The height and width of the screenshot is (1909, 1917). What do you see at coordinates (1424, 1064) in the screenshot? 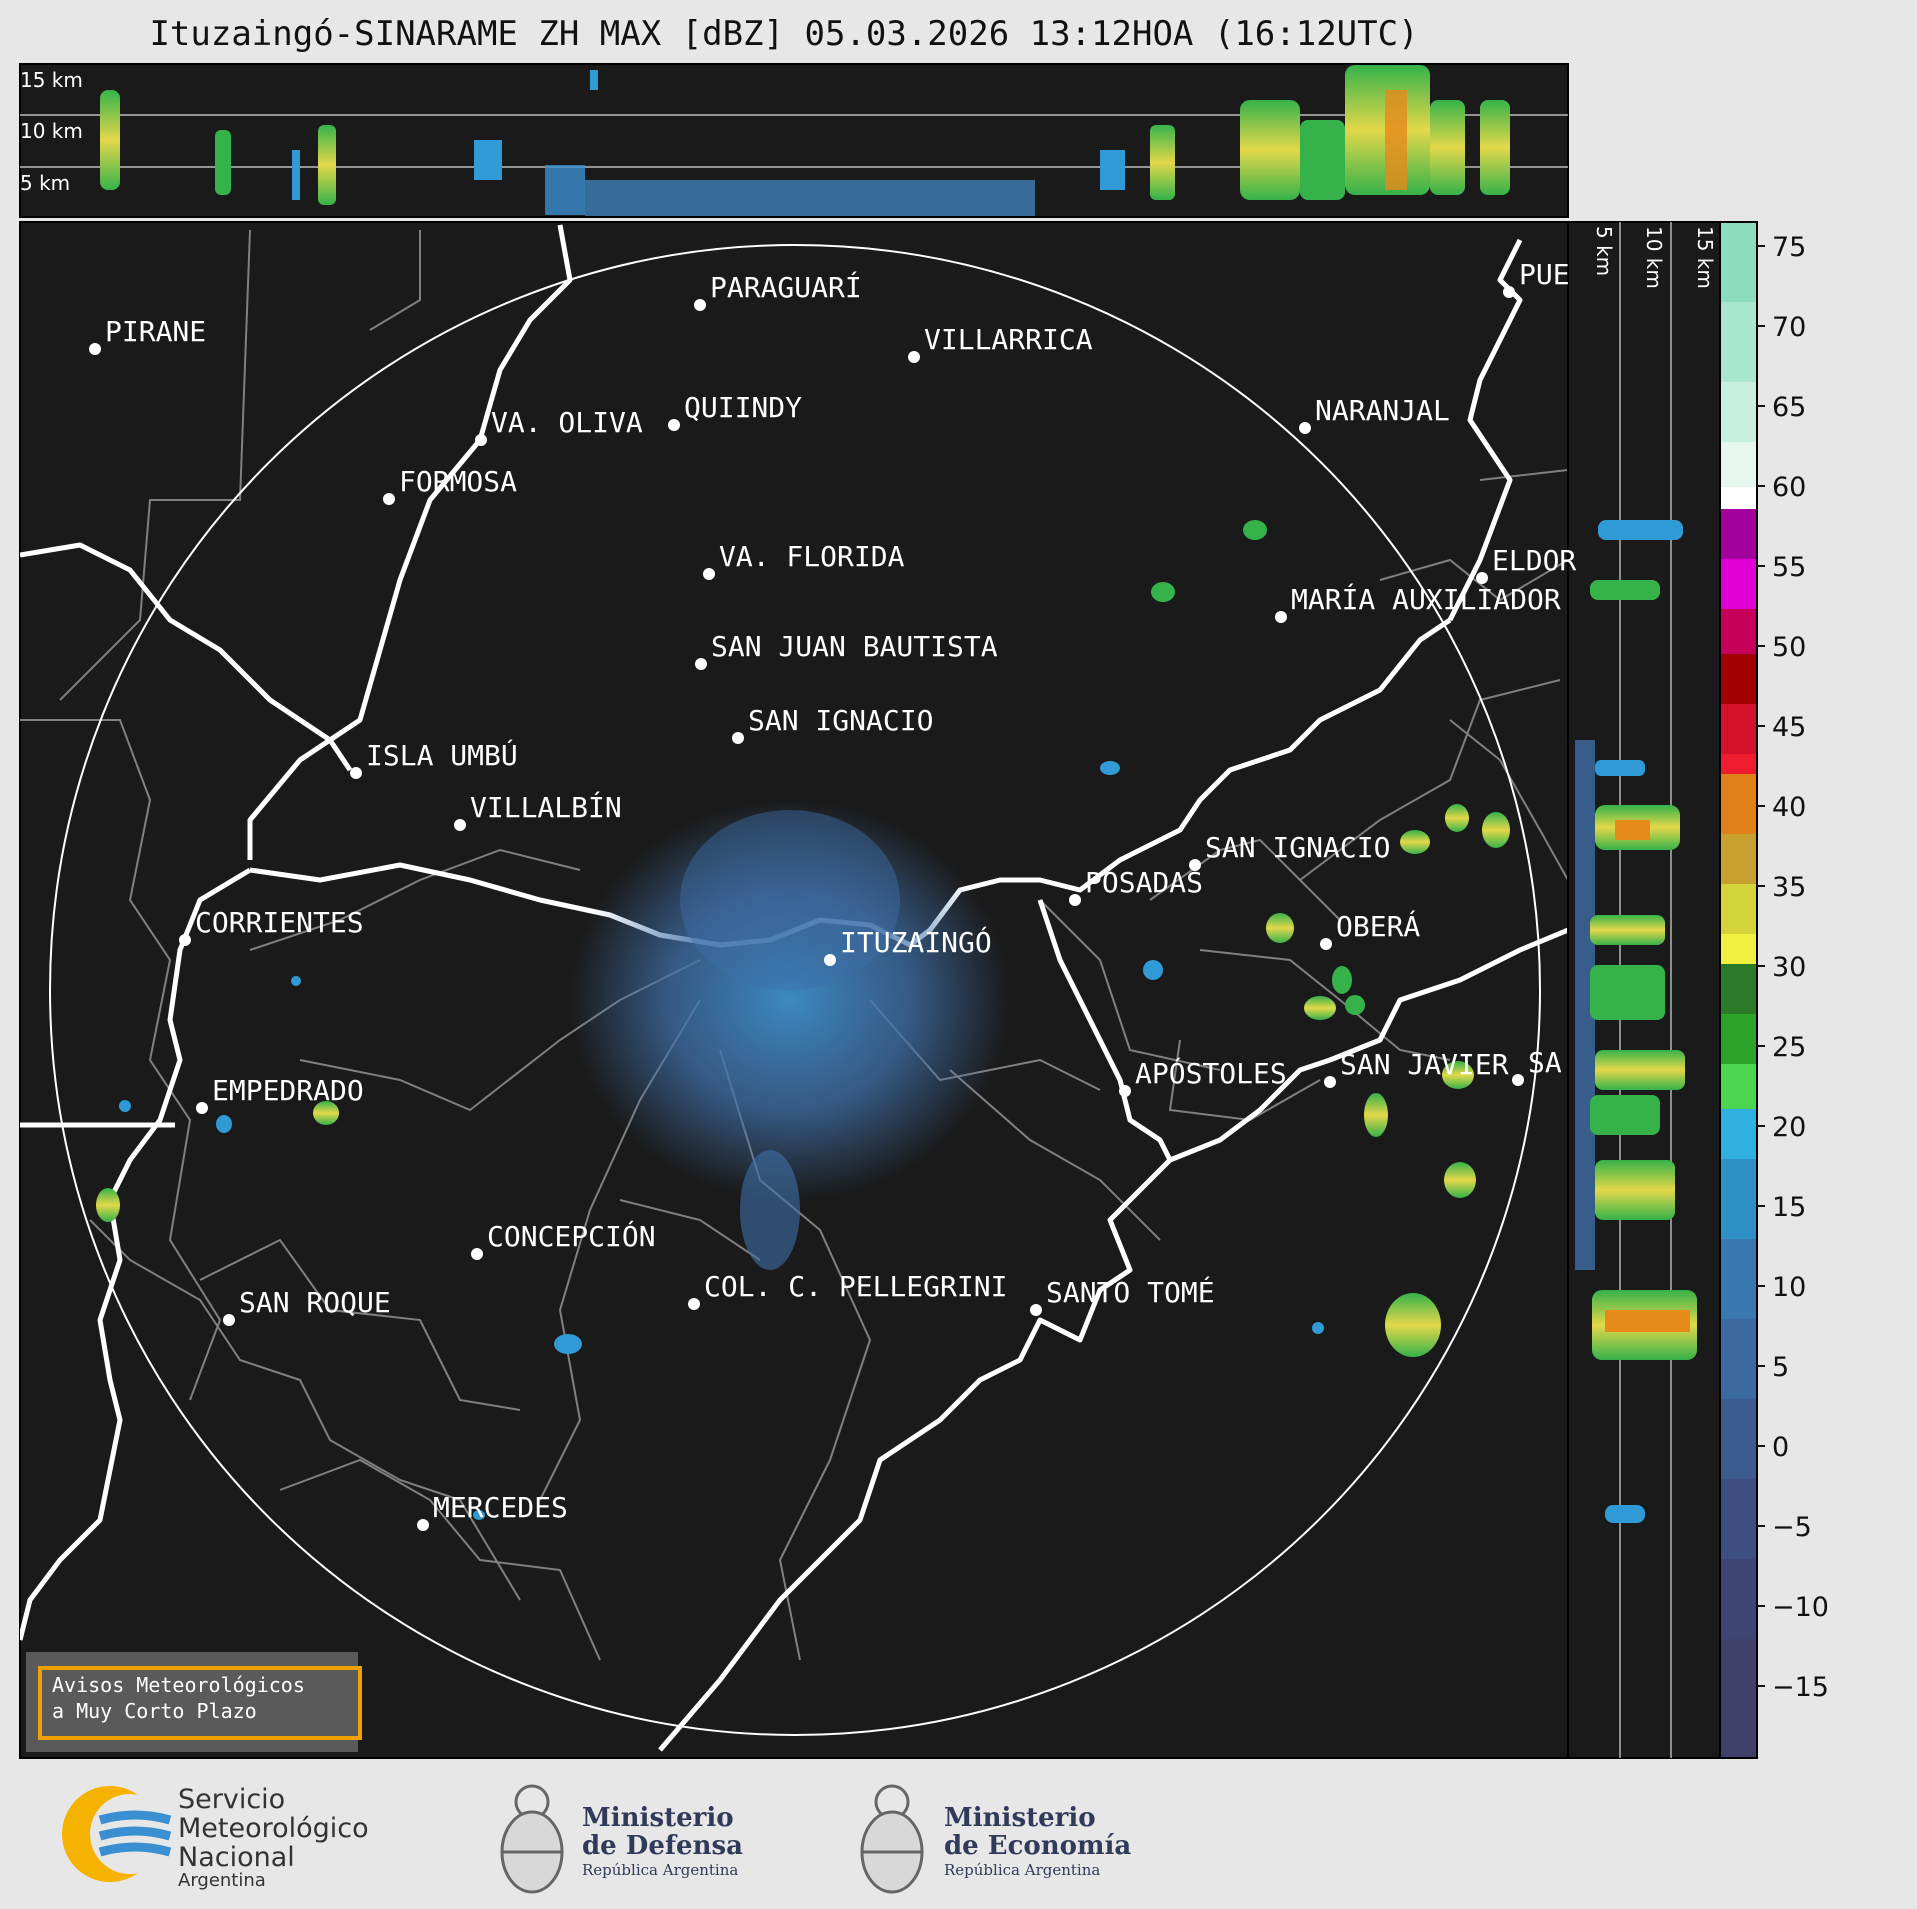
I see `city-label: SAN JAVIER` at bounding box center [1424, 1064].